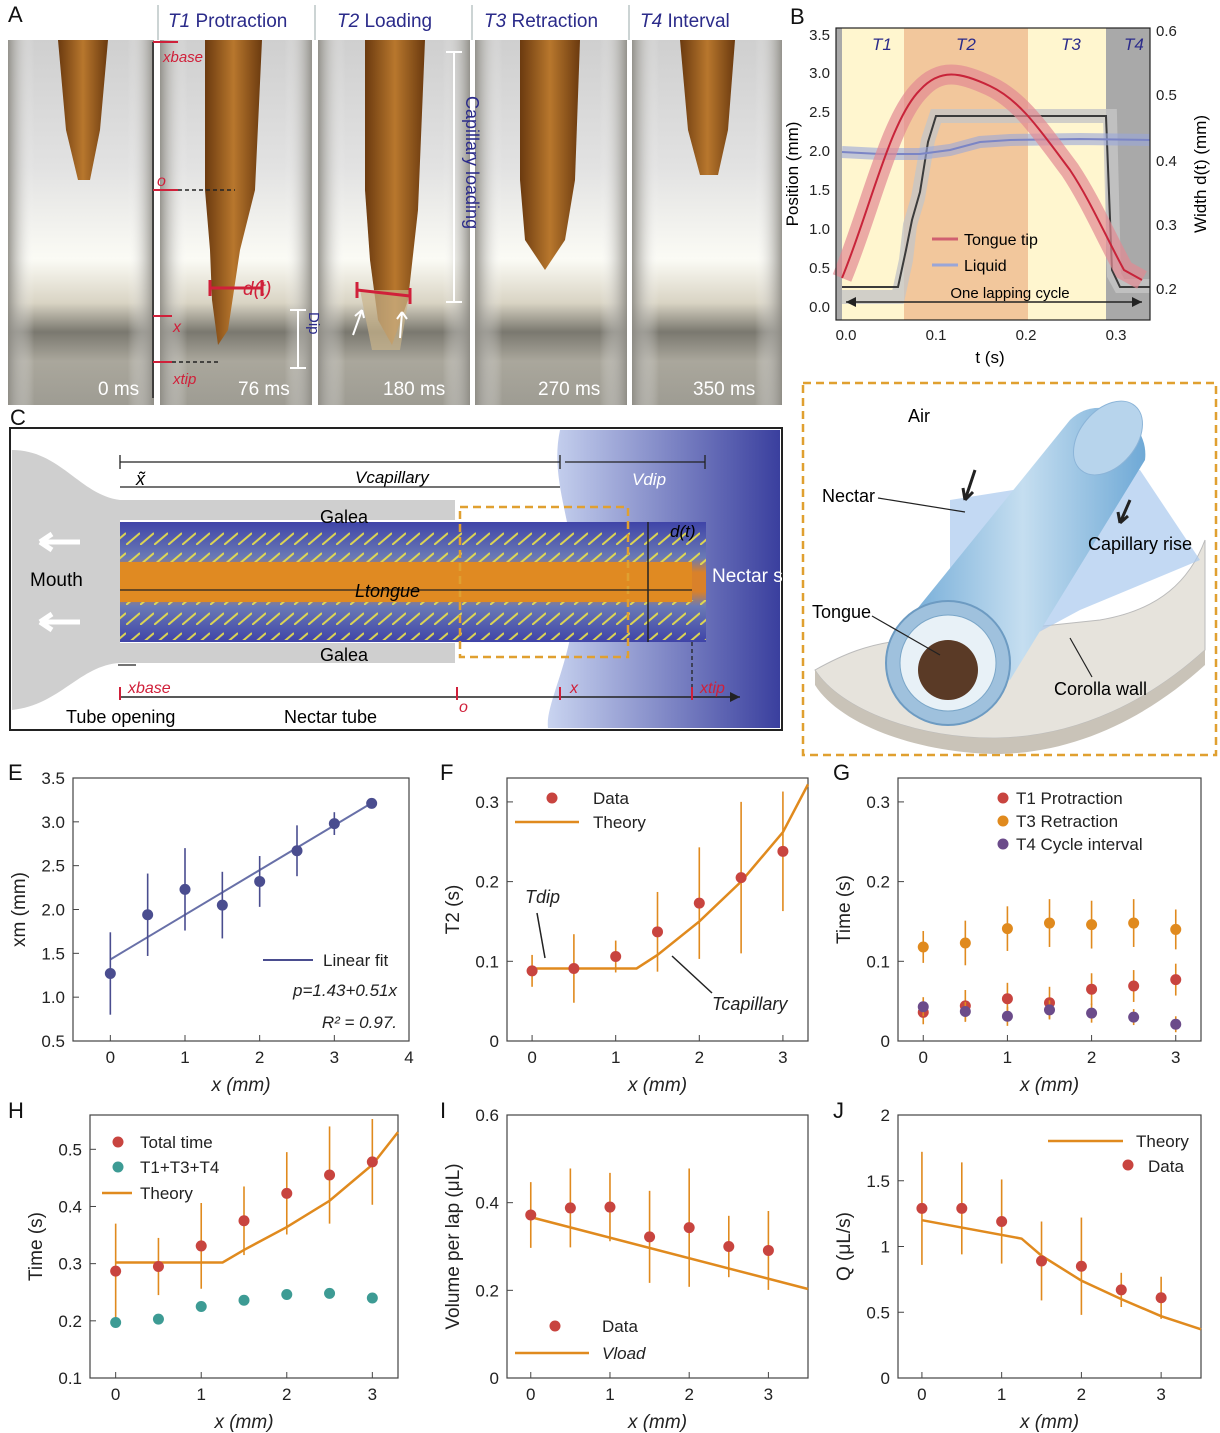  What do you see at coordinates (36, 1246) in the screenshot?
I see `y-axis-label: Time (s)` at bounding box center [36, 1246].